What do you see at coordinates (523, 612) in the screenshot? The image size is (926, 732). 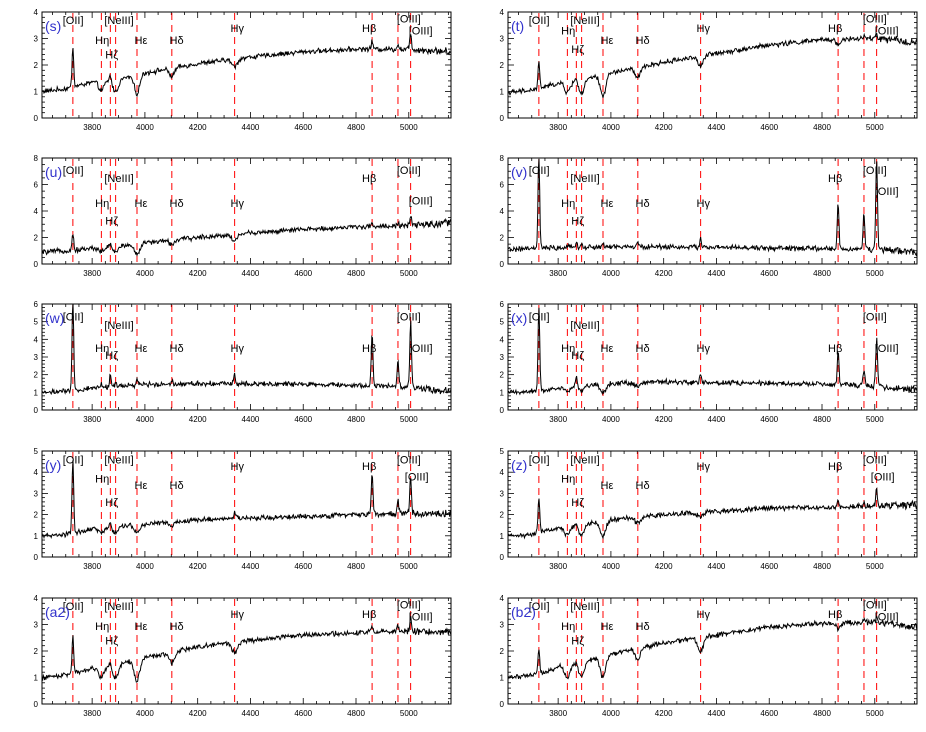 I see `panel-label: (b2)` at bounding box center [523, 612].